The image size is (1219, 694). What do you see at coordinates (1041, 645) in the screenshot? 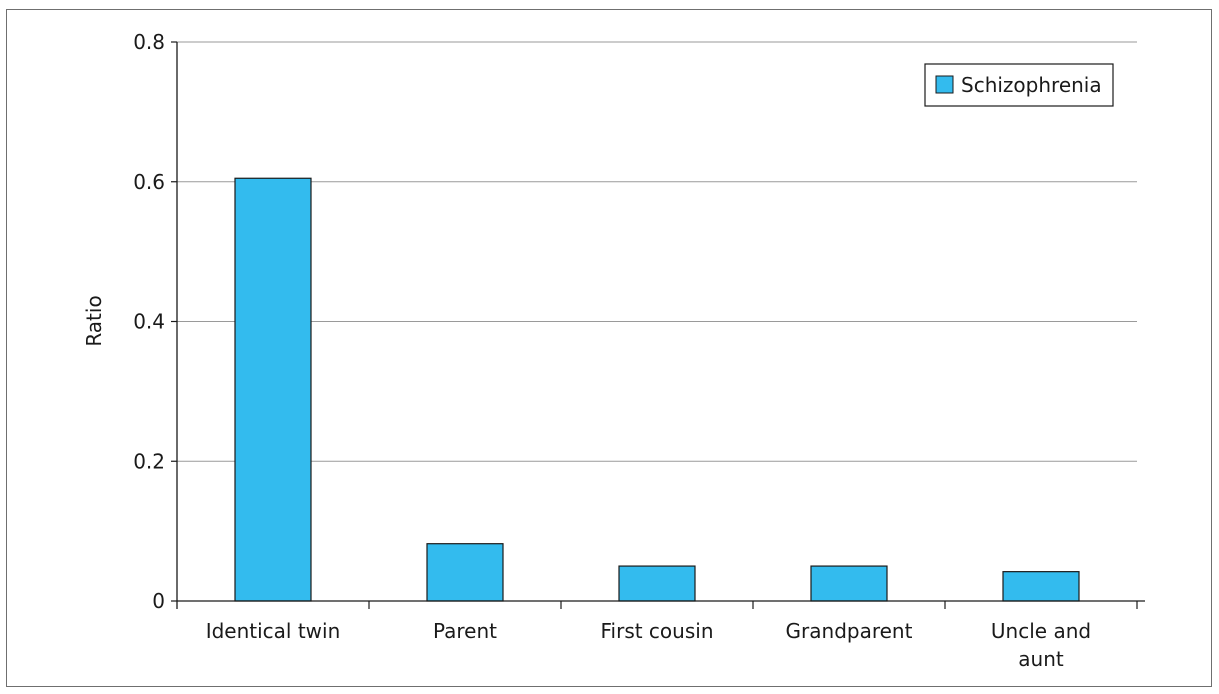
I see `x-tick-label: Uncle and aunt` at bounding box center [1041, 645].